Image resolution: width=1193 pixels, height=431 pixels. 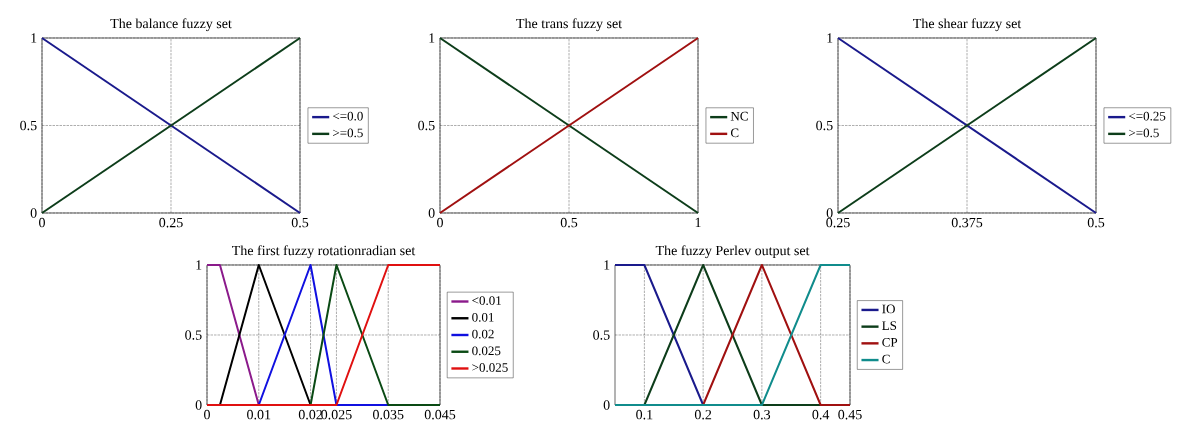 I want to click on legend-label: 0.01, so click(x=483, y=317).